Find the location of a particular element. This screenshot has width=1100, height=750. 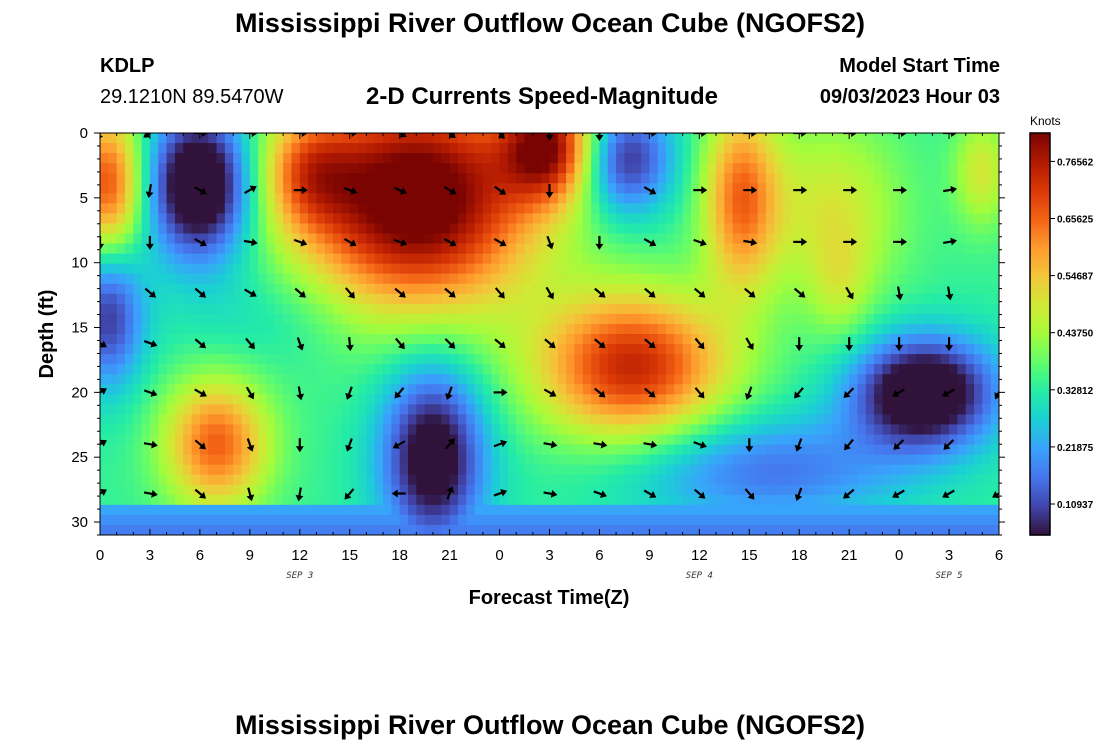

colorbar-swatch is located at coordinates (1040, 145).